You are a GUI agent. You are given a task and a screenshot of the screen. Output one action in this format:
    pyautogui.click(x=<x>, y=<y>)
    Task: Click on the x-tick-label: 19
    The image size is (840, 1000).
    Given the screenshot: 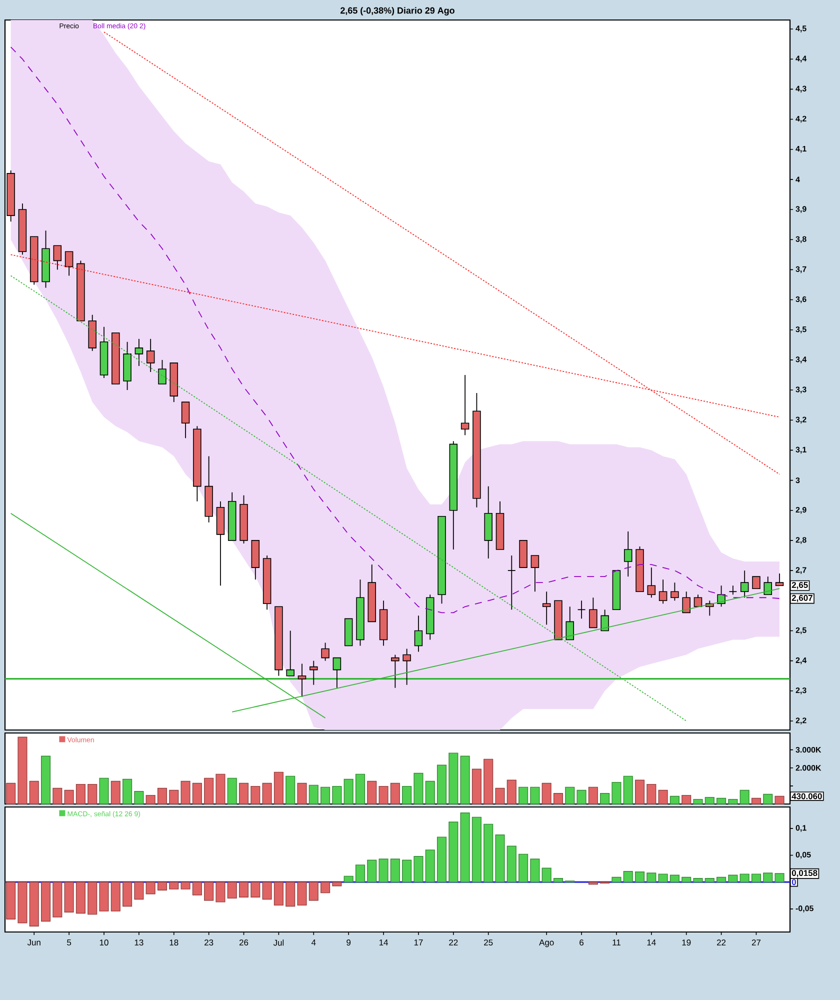 What is the action you would take?
    pyautogui.click(x=686, y=943)
    